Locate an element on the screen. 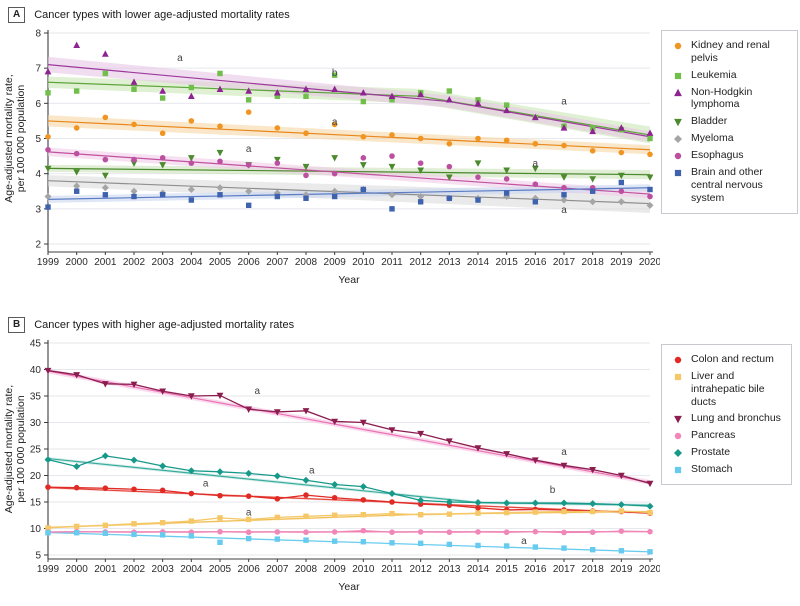 This screenshot has width=800, height=606. svg-text: 3 is located at coordinates (38, 209).